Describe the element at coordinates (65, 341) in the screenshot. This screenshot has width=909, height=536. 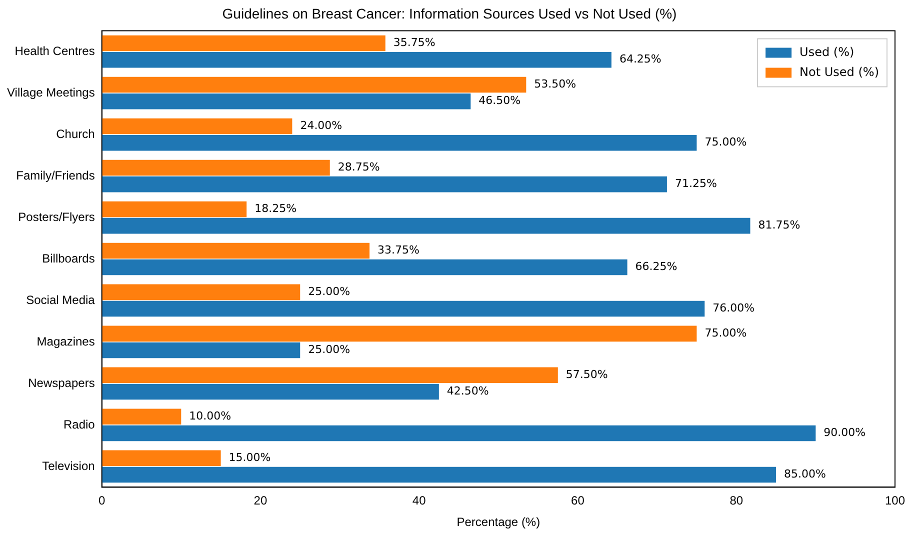
I see `y-tick-label: Magazines` at that location.